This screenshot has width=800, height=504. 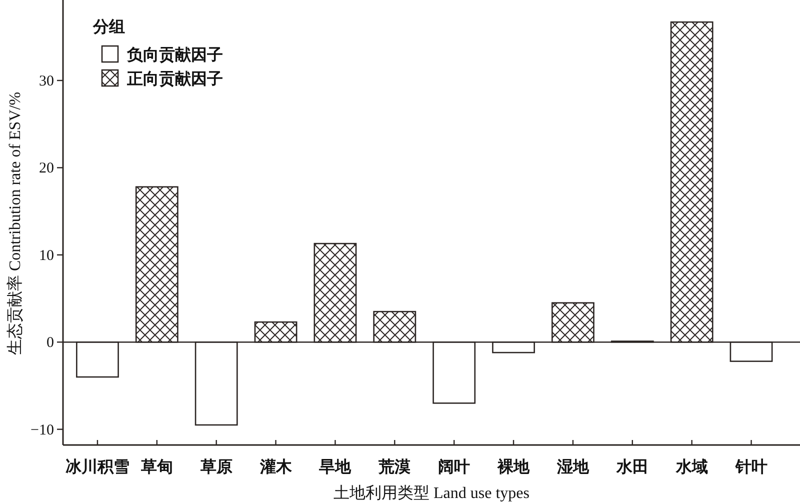 What do you see at coordinates (215, 467) in the screenshot?
I see `x-tick-label: 草原` at bounding box center [215, 467].